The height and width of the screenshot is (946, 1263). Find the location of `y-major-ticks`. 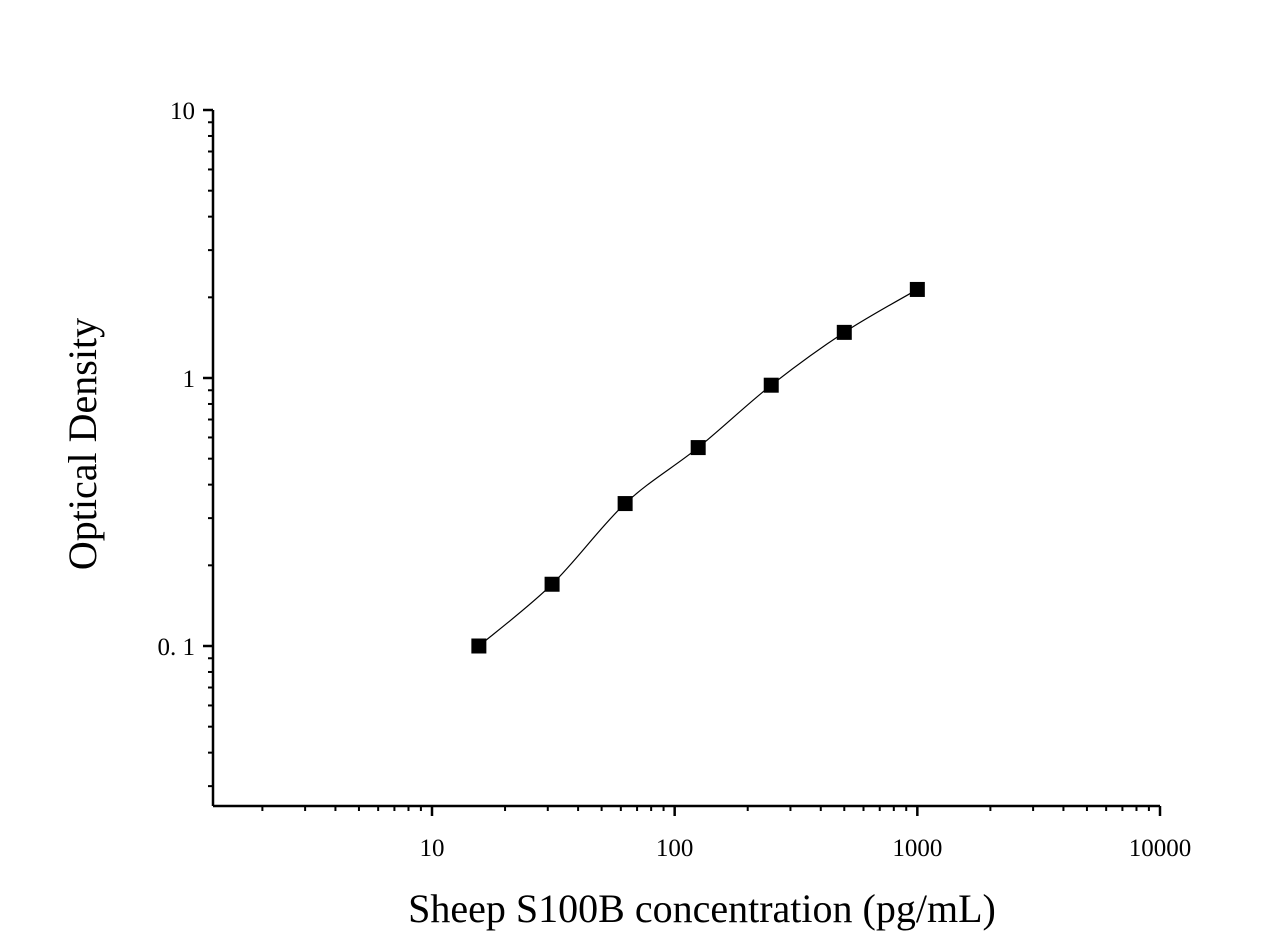

y-major-ticks is located at coordinates (208, 378).